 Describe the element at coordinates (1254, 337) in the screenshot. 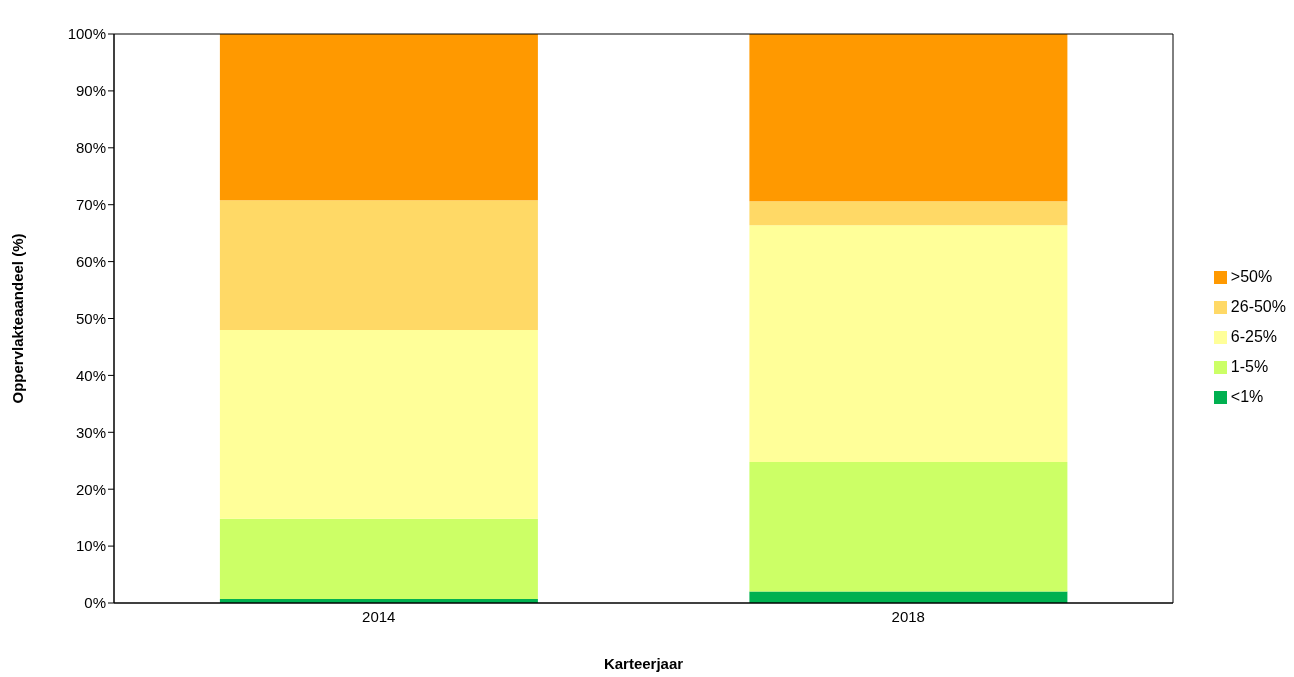

I see `legend-label: 6-25%` at that location.